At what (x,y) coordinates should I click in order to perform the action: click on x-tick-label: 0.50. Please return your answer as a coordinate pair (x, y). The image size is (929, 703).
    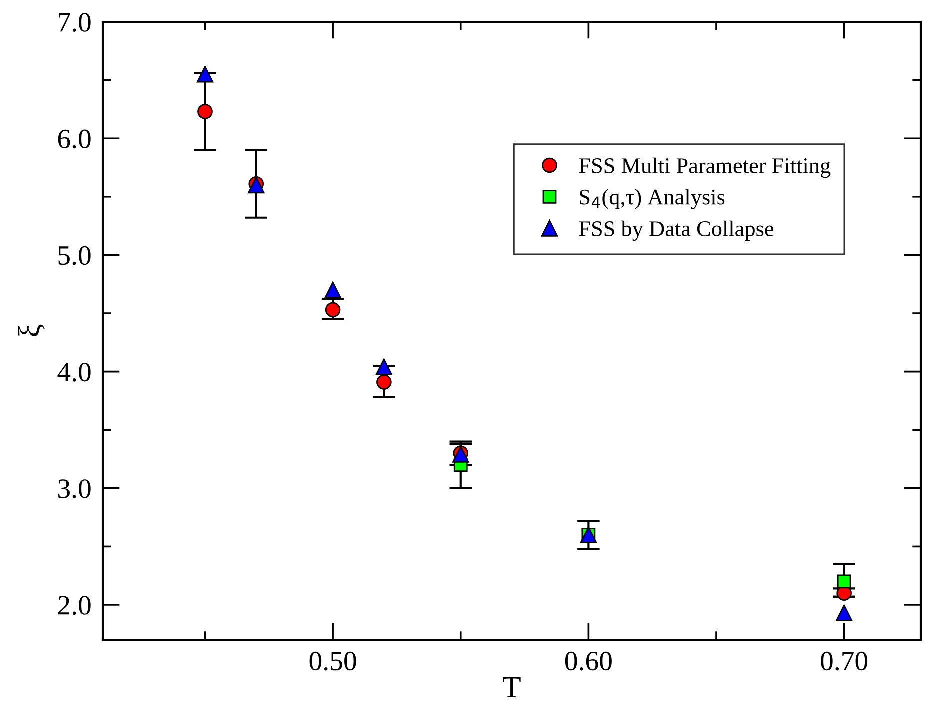
    Looking at the image, I should click on (333, 661).